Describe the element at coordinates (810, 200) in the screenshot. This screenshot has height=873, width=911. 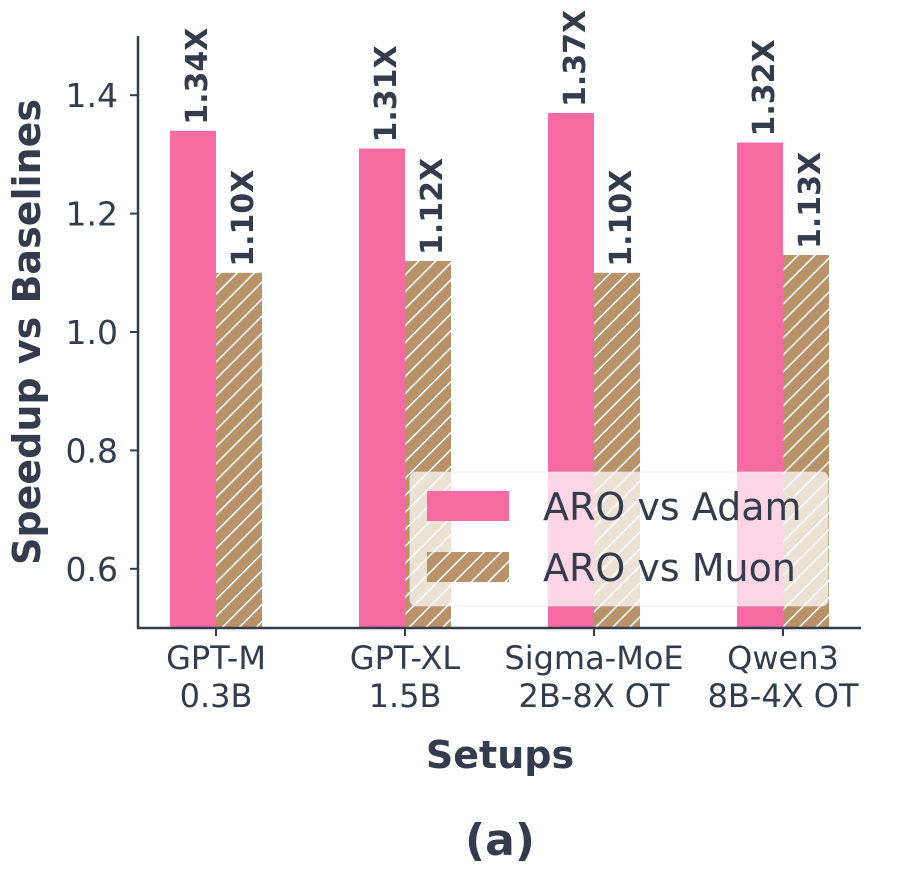
I see `bar-label-muon-3: 1.13X` at that location.